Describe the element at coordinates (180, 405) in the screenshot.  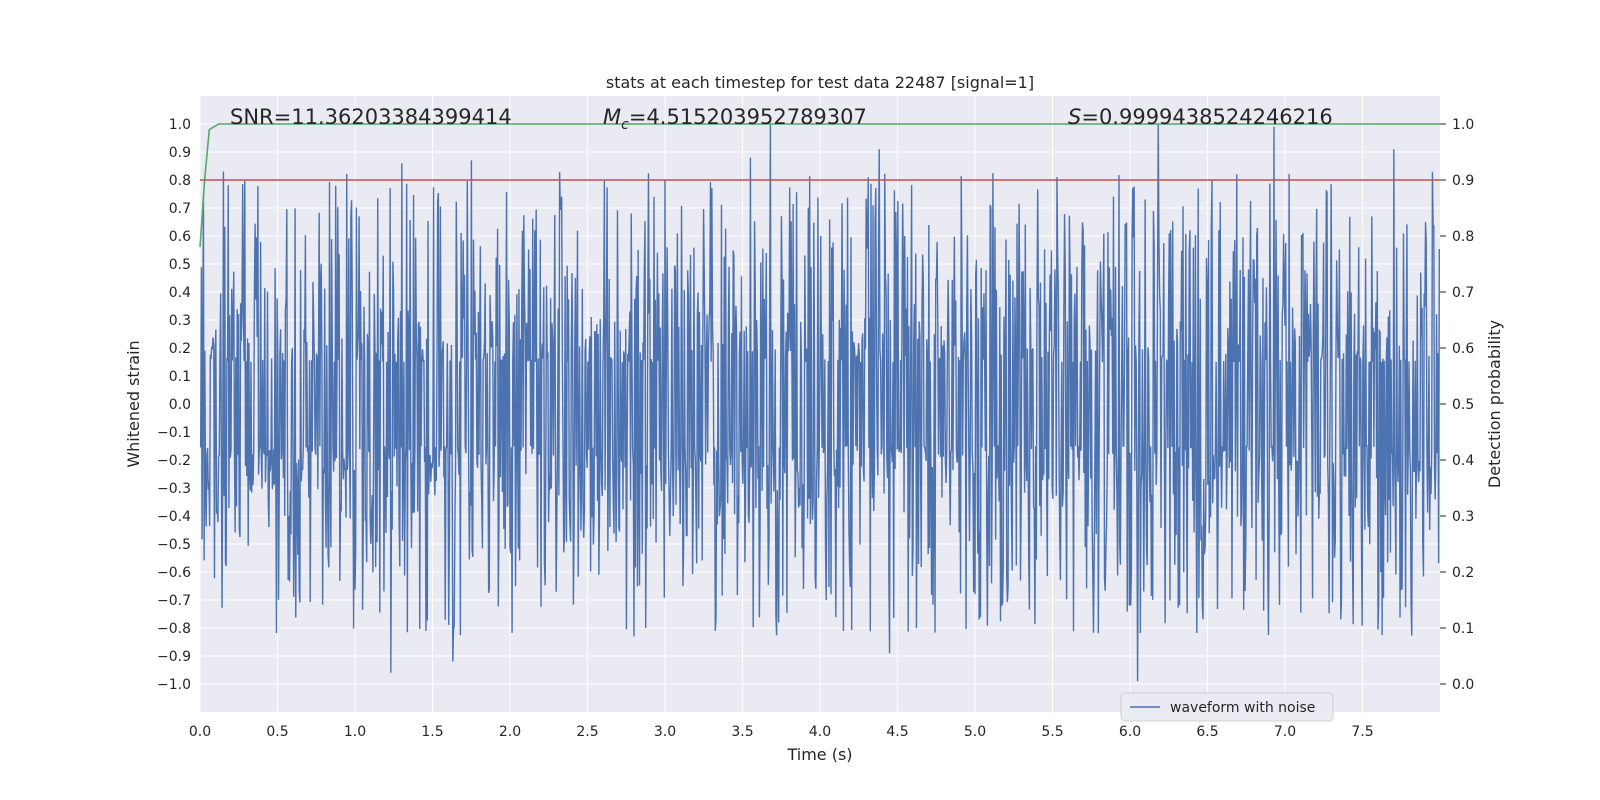
I see `y-tick-label: 0.0` at that location.